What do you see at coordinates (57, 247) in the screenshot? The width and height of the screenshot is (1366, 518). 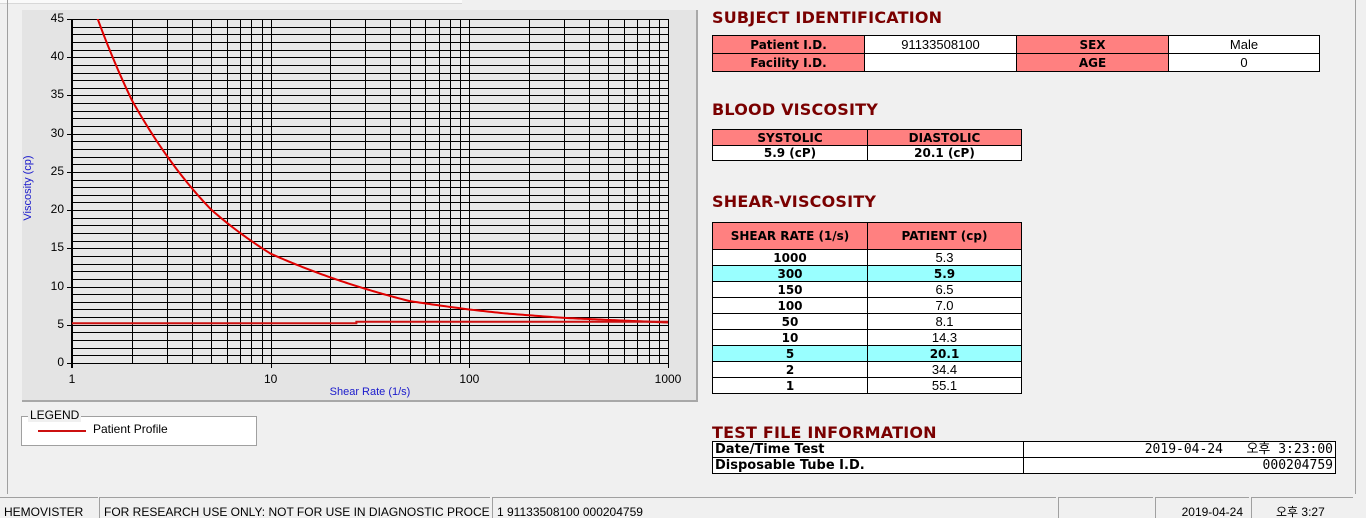 I see `y-tick-label: 15` at bounding box center [57, 247].